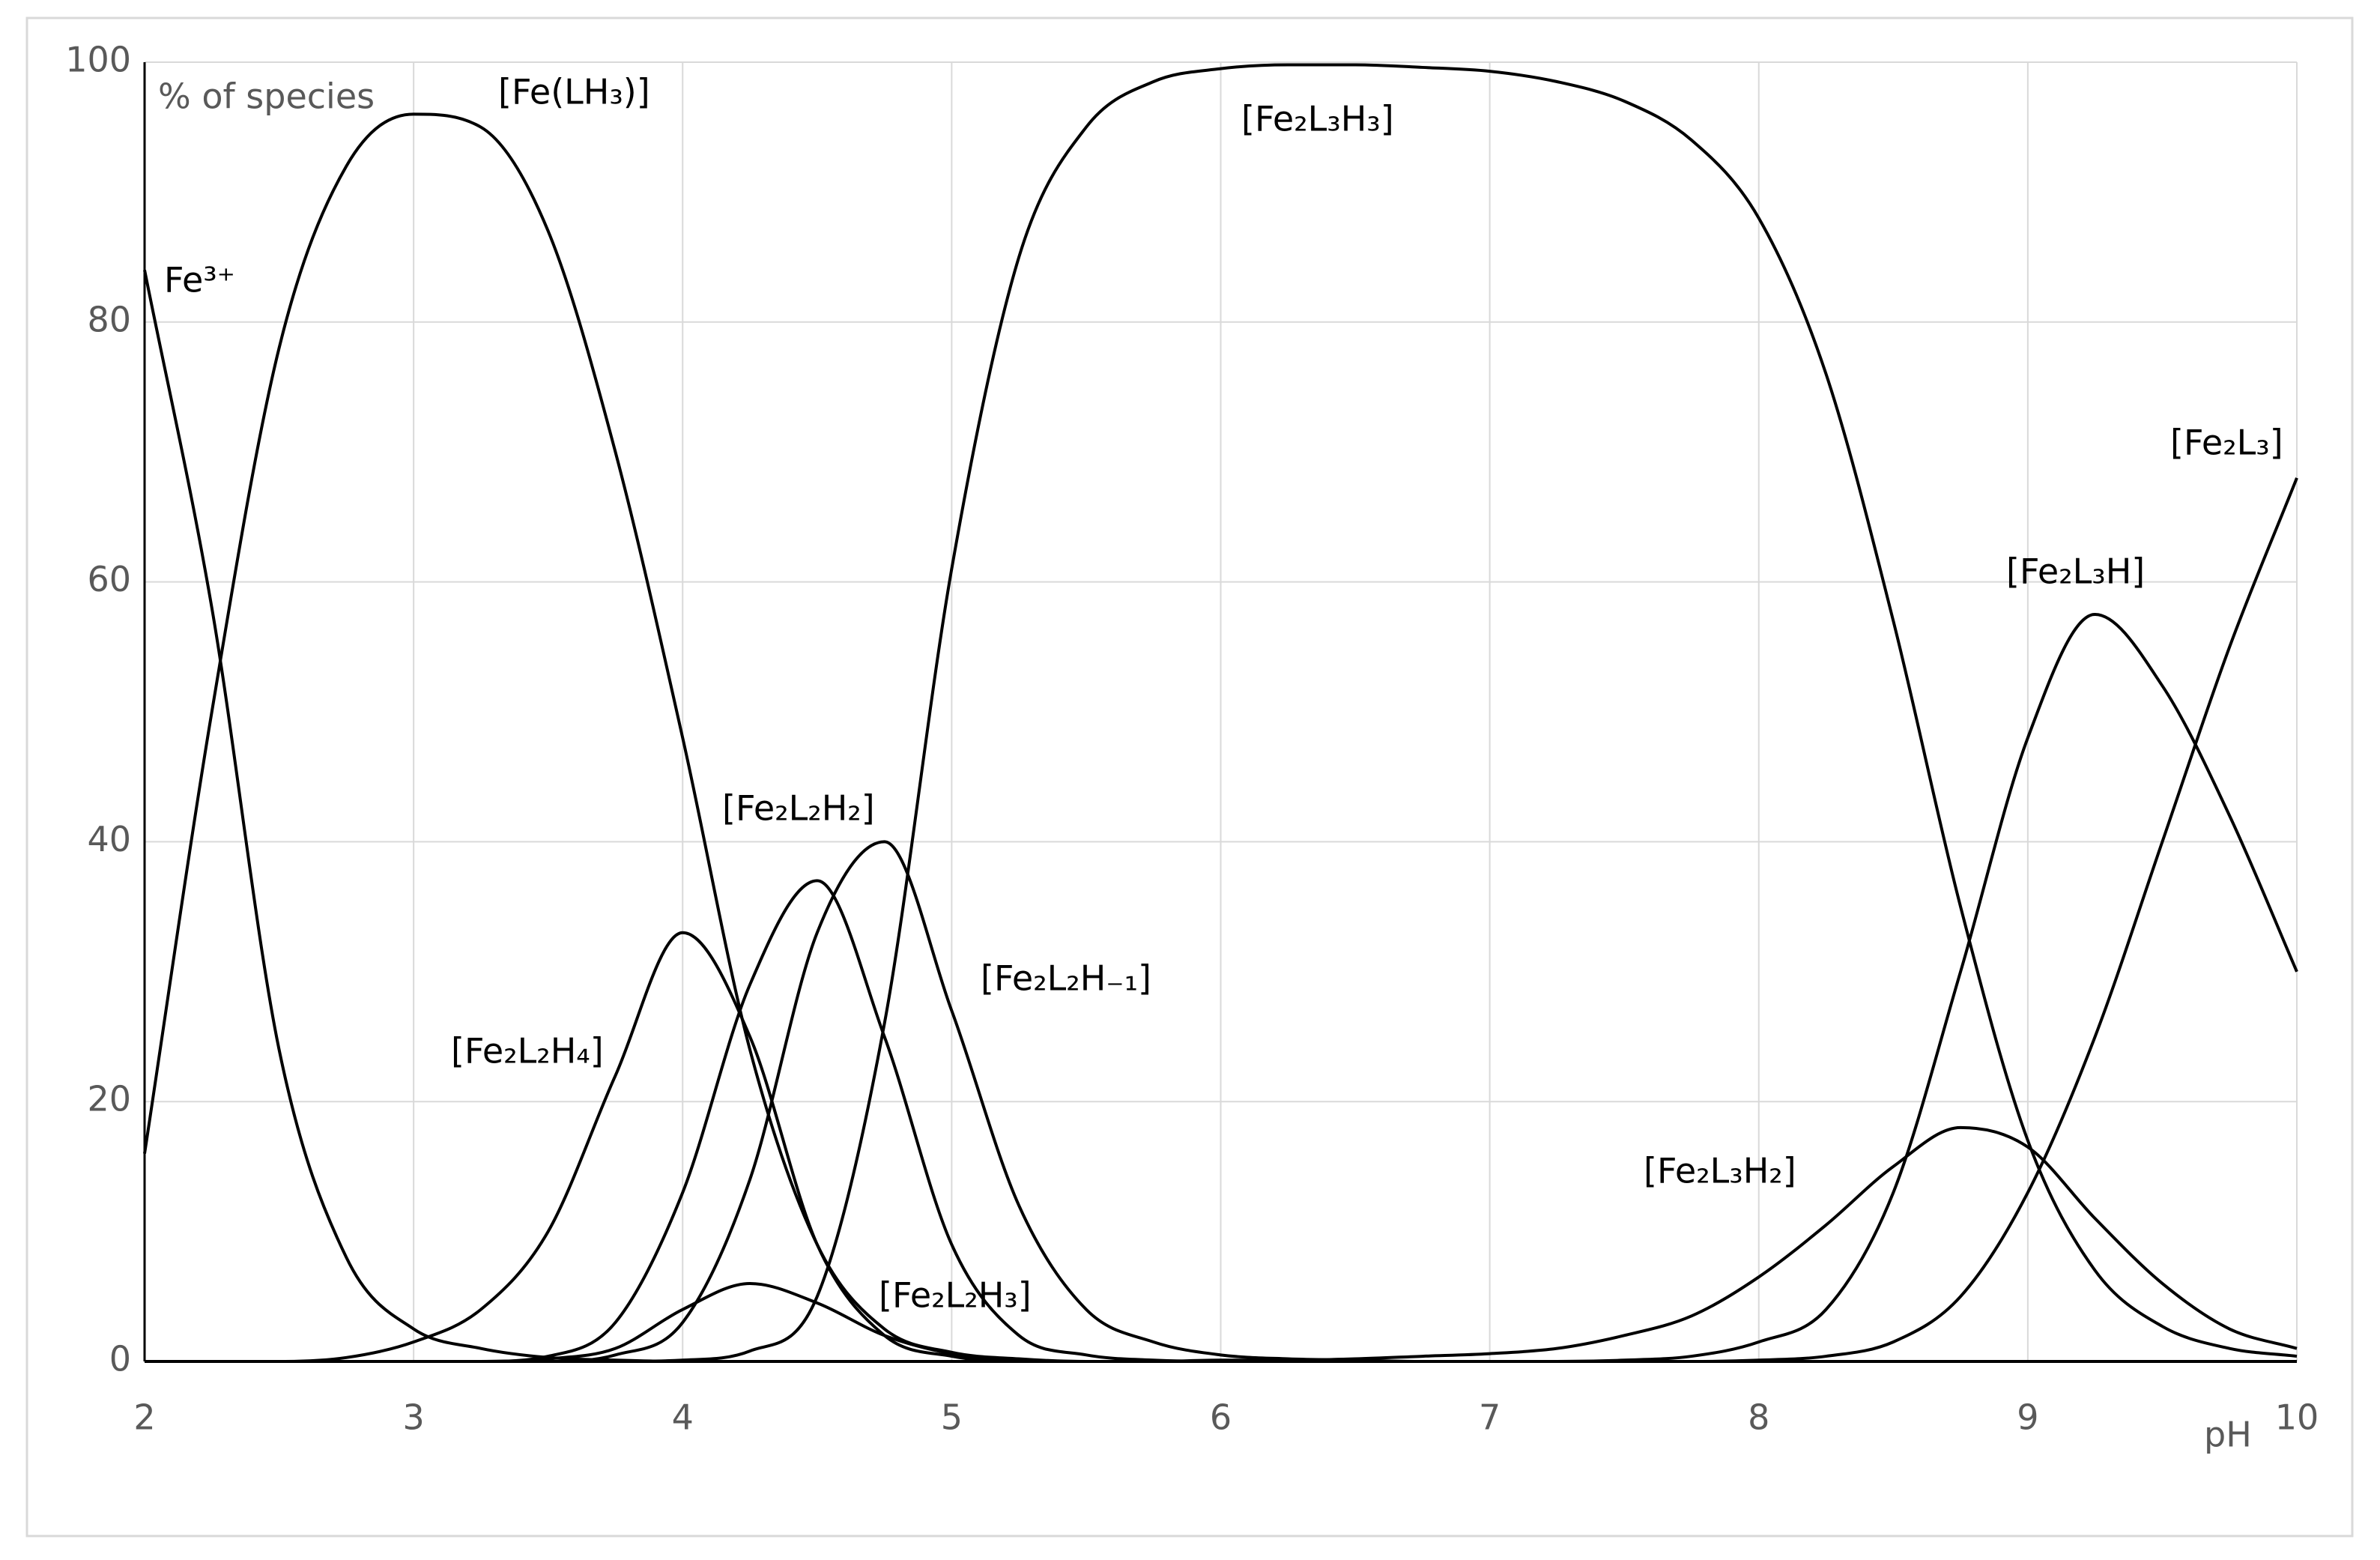 The image size is (2380, 1560). I want to click on species-label: [Fe₂L₂H₃], so click(955, 1295).